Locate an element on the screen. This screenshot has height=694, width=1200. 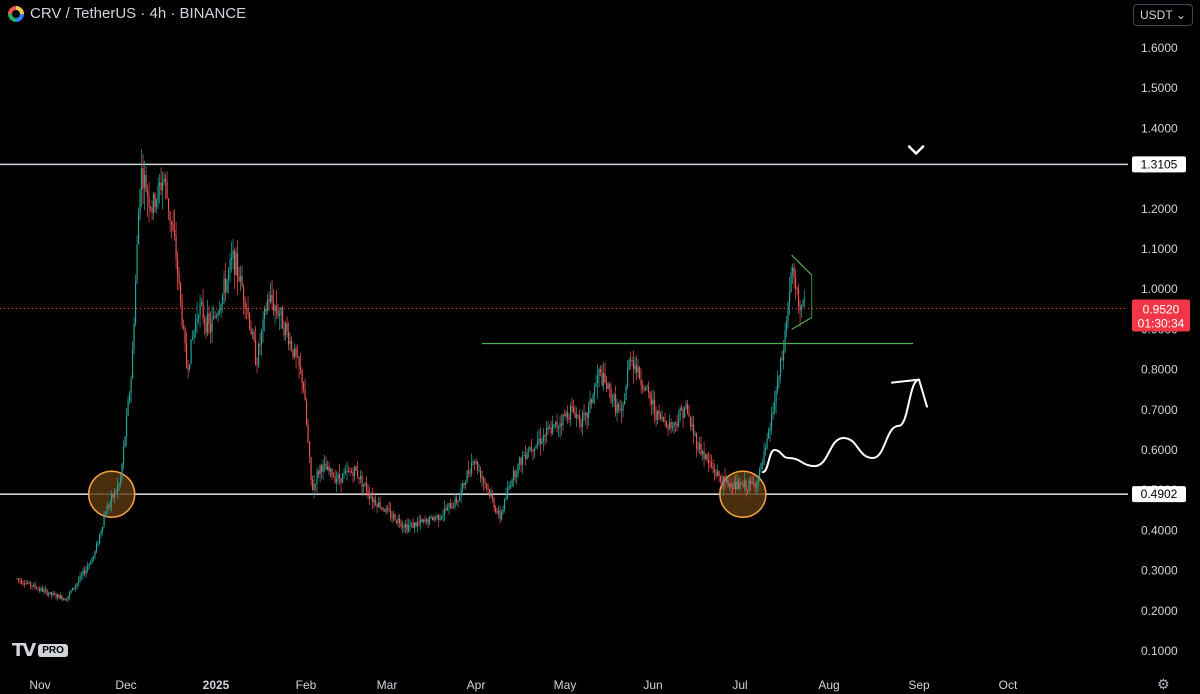
gear-icon: ⚙ is located at coordinates (1163, 684).